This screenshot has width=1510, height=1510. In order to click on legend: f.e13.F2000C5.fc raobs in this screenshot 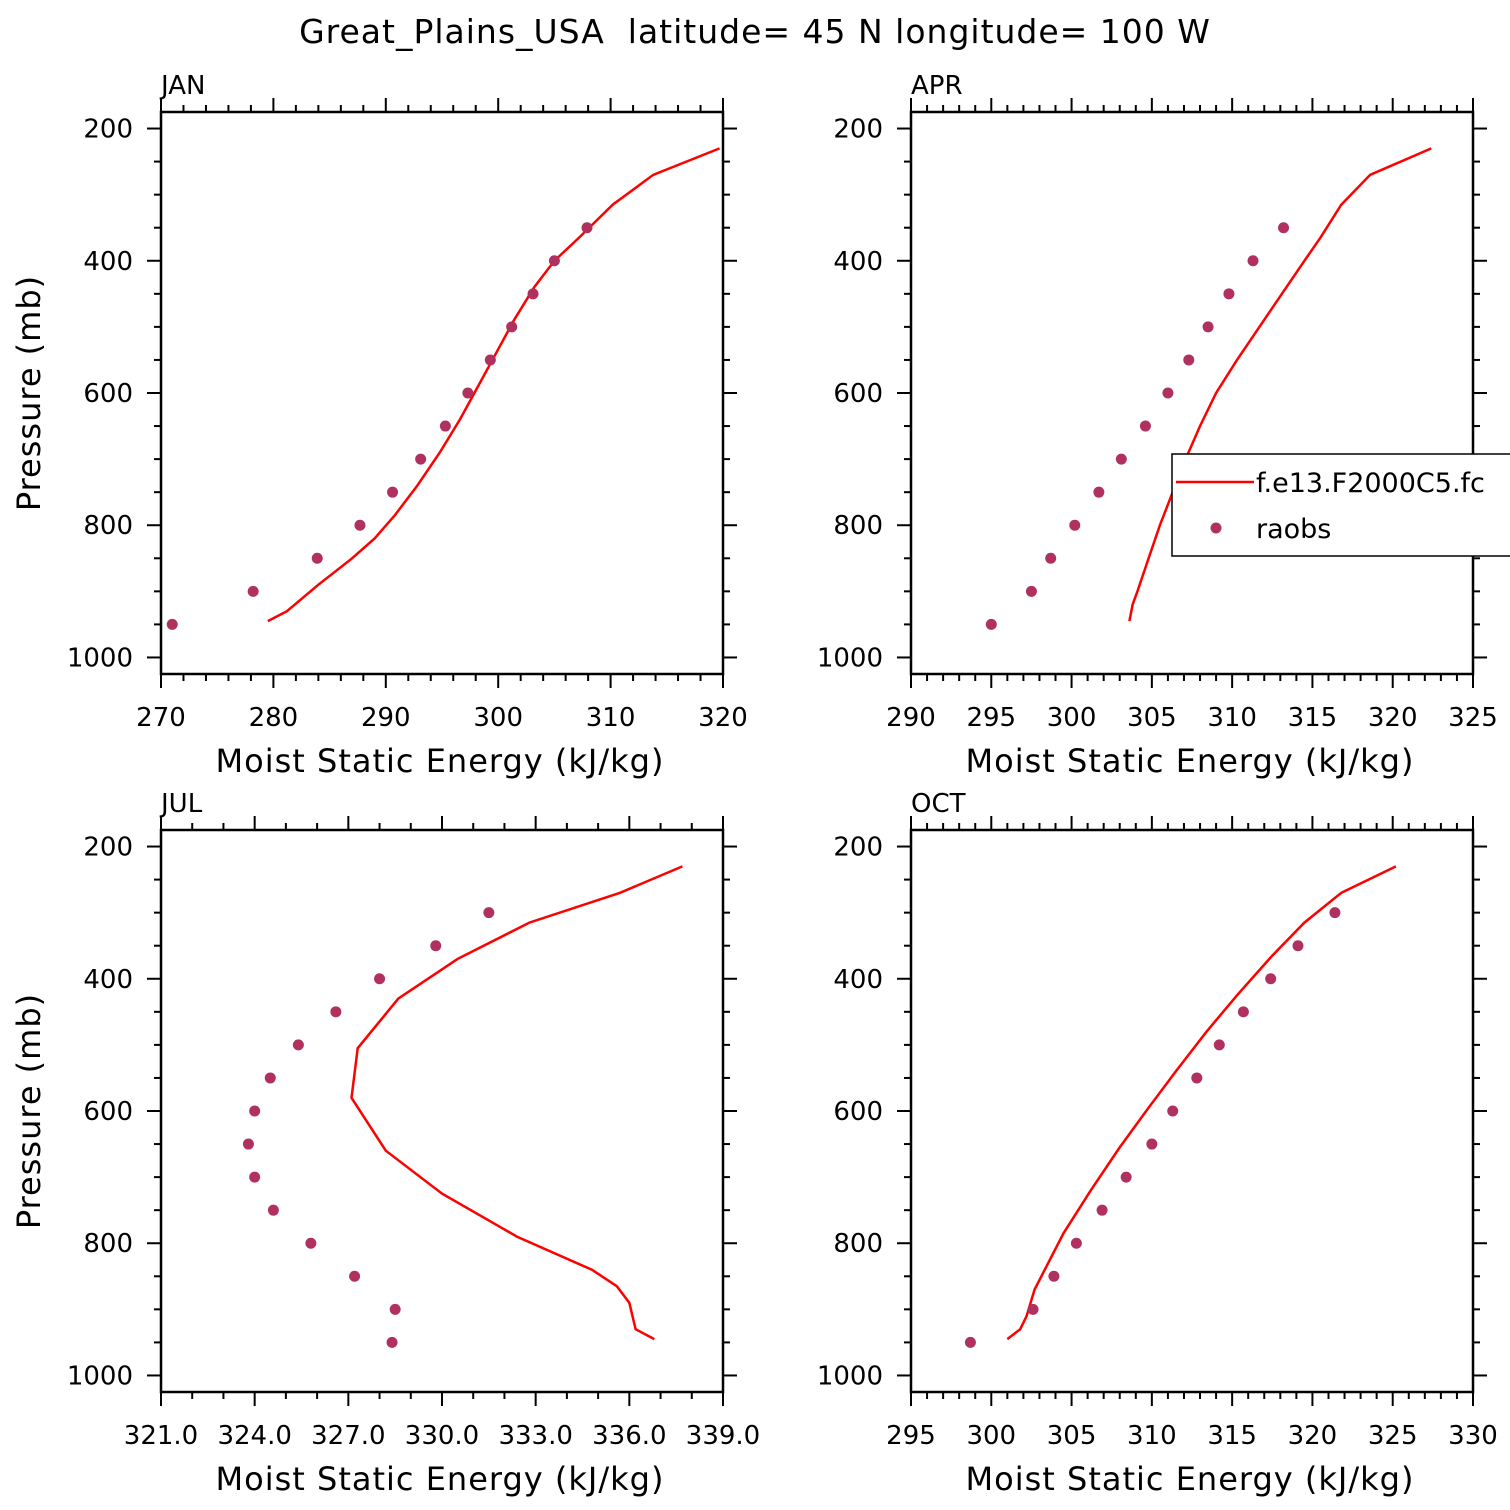, I will do `click(1340, 505)`.